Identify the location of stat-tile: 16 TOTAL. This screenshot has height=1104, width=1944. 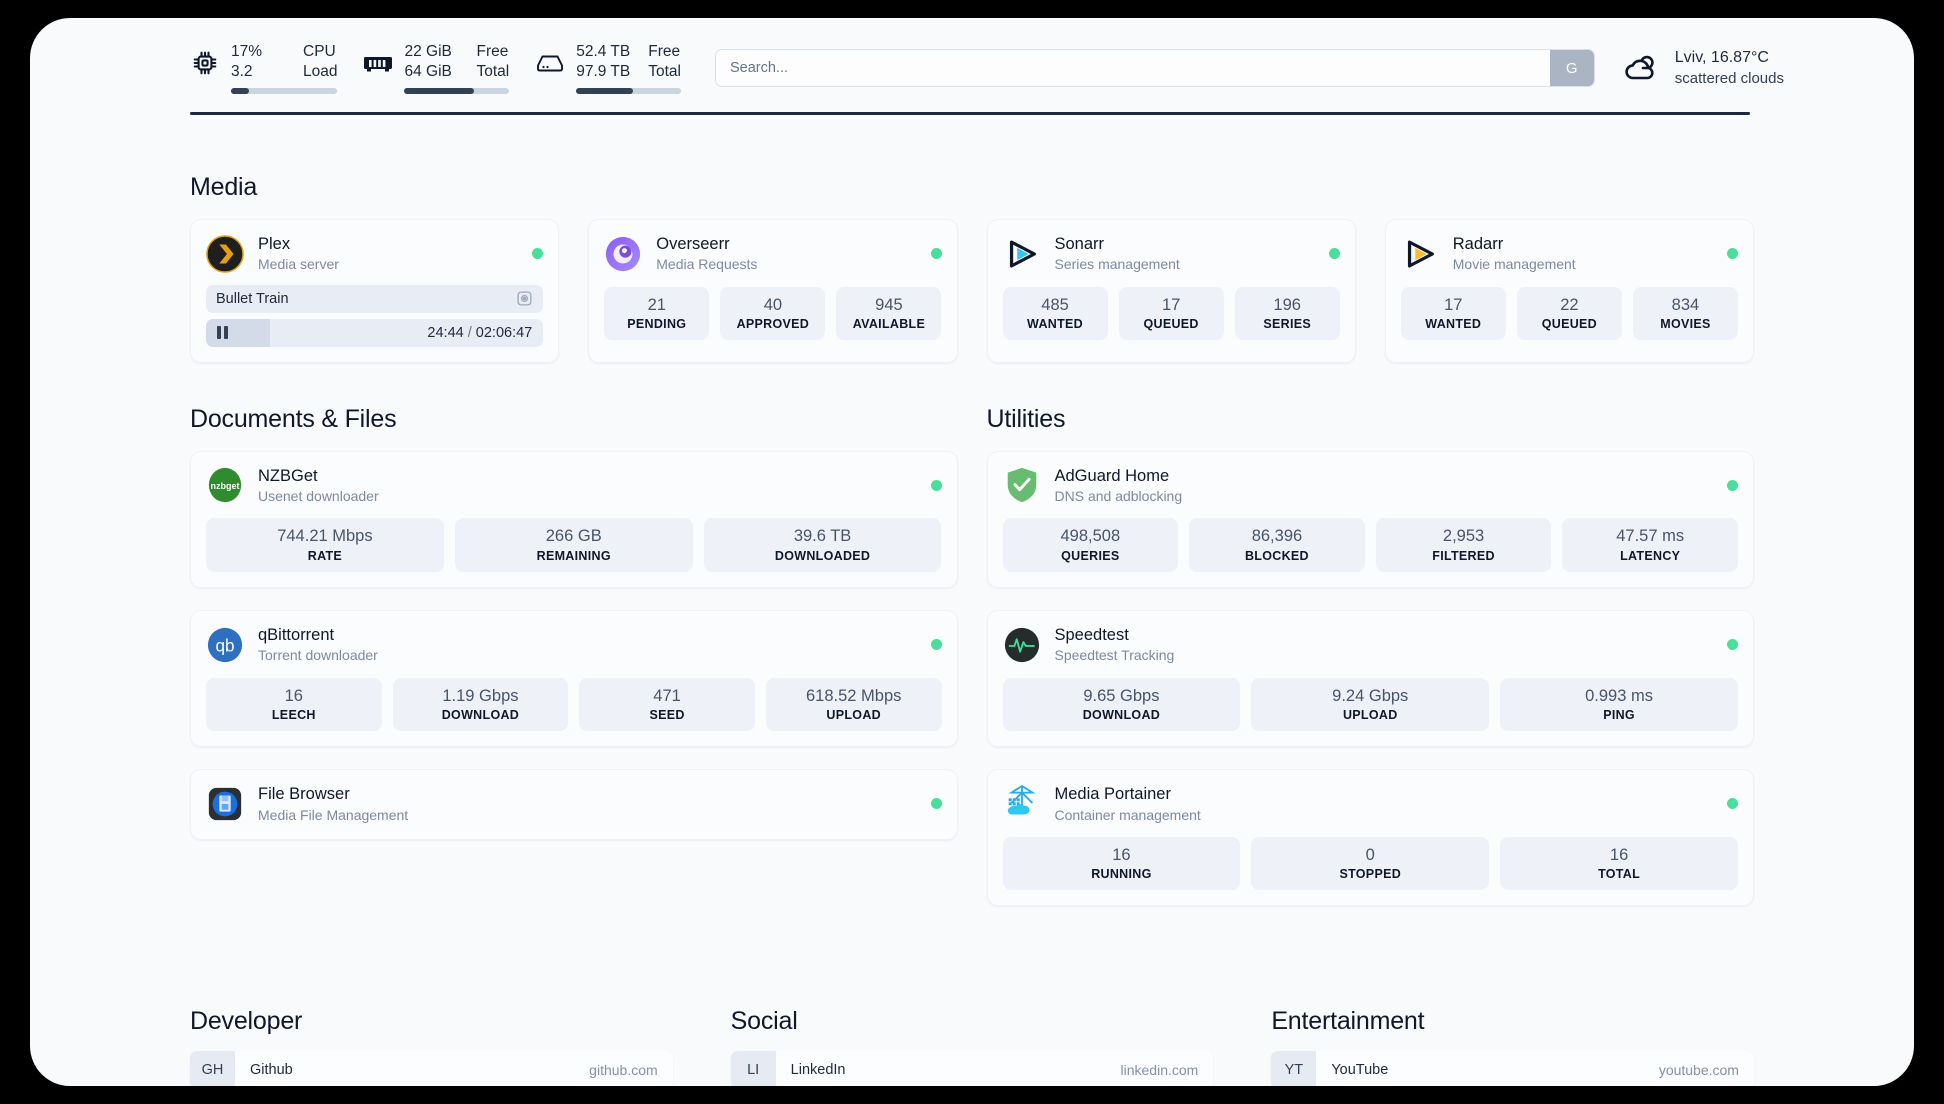
(1619, 863).